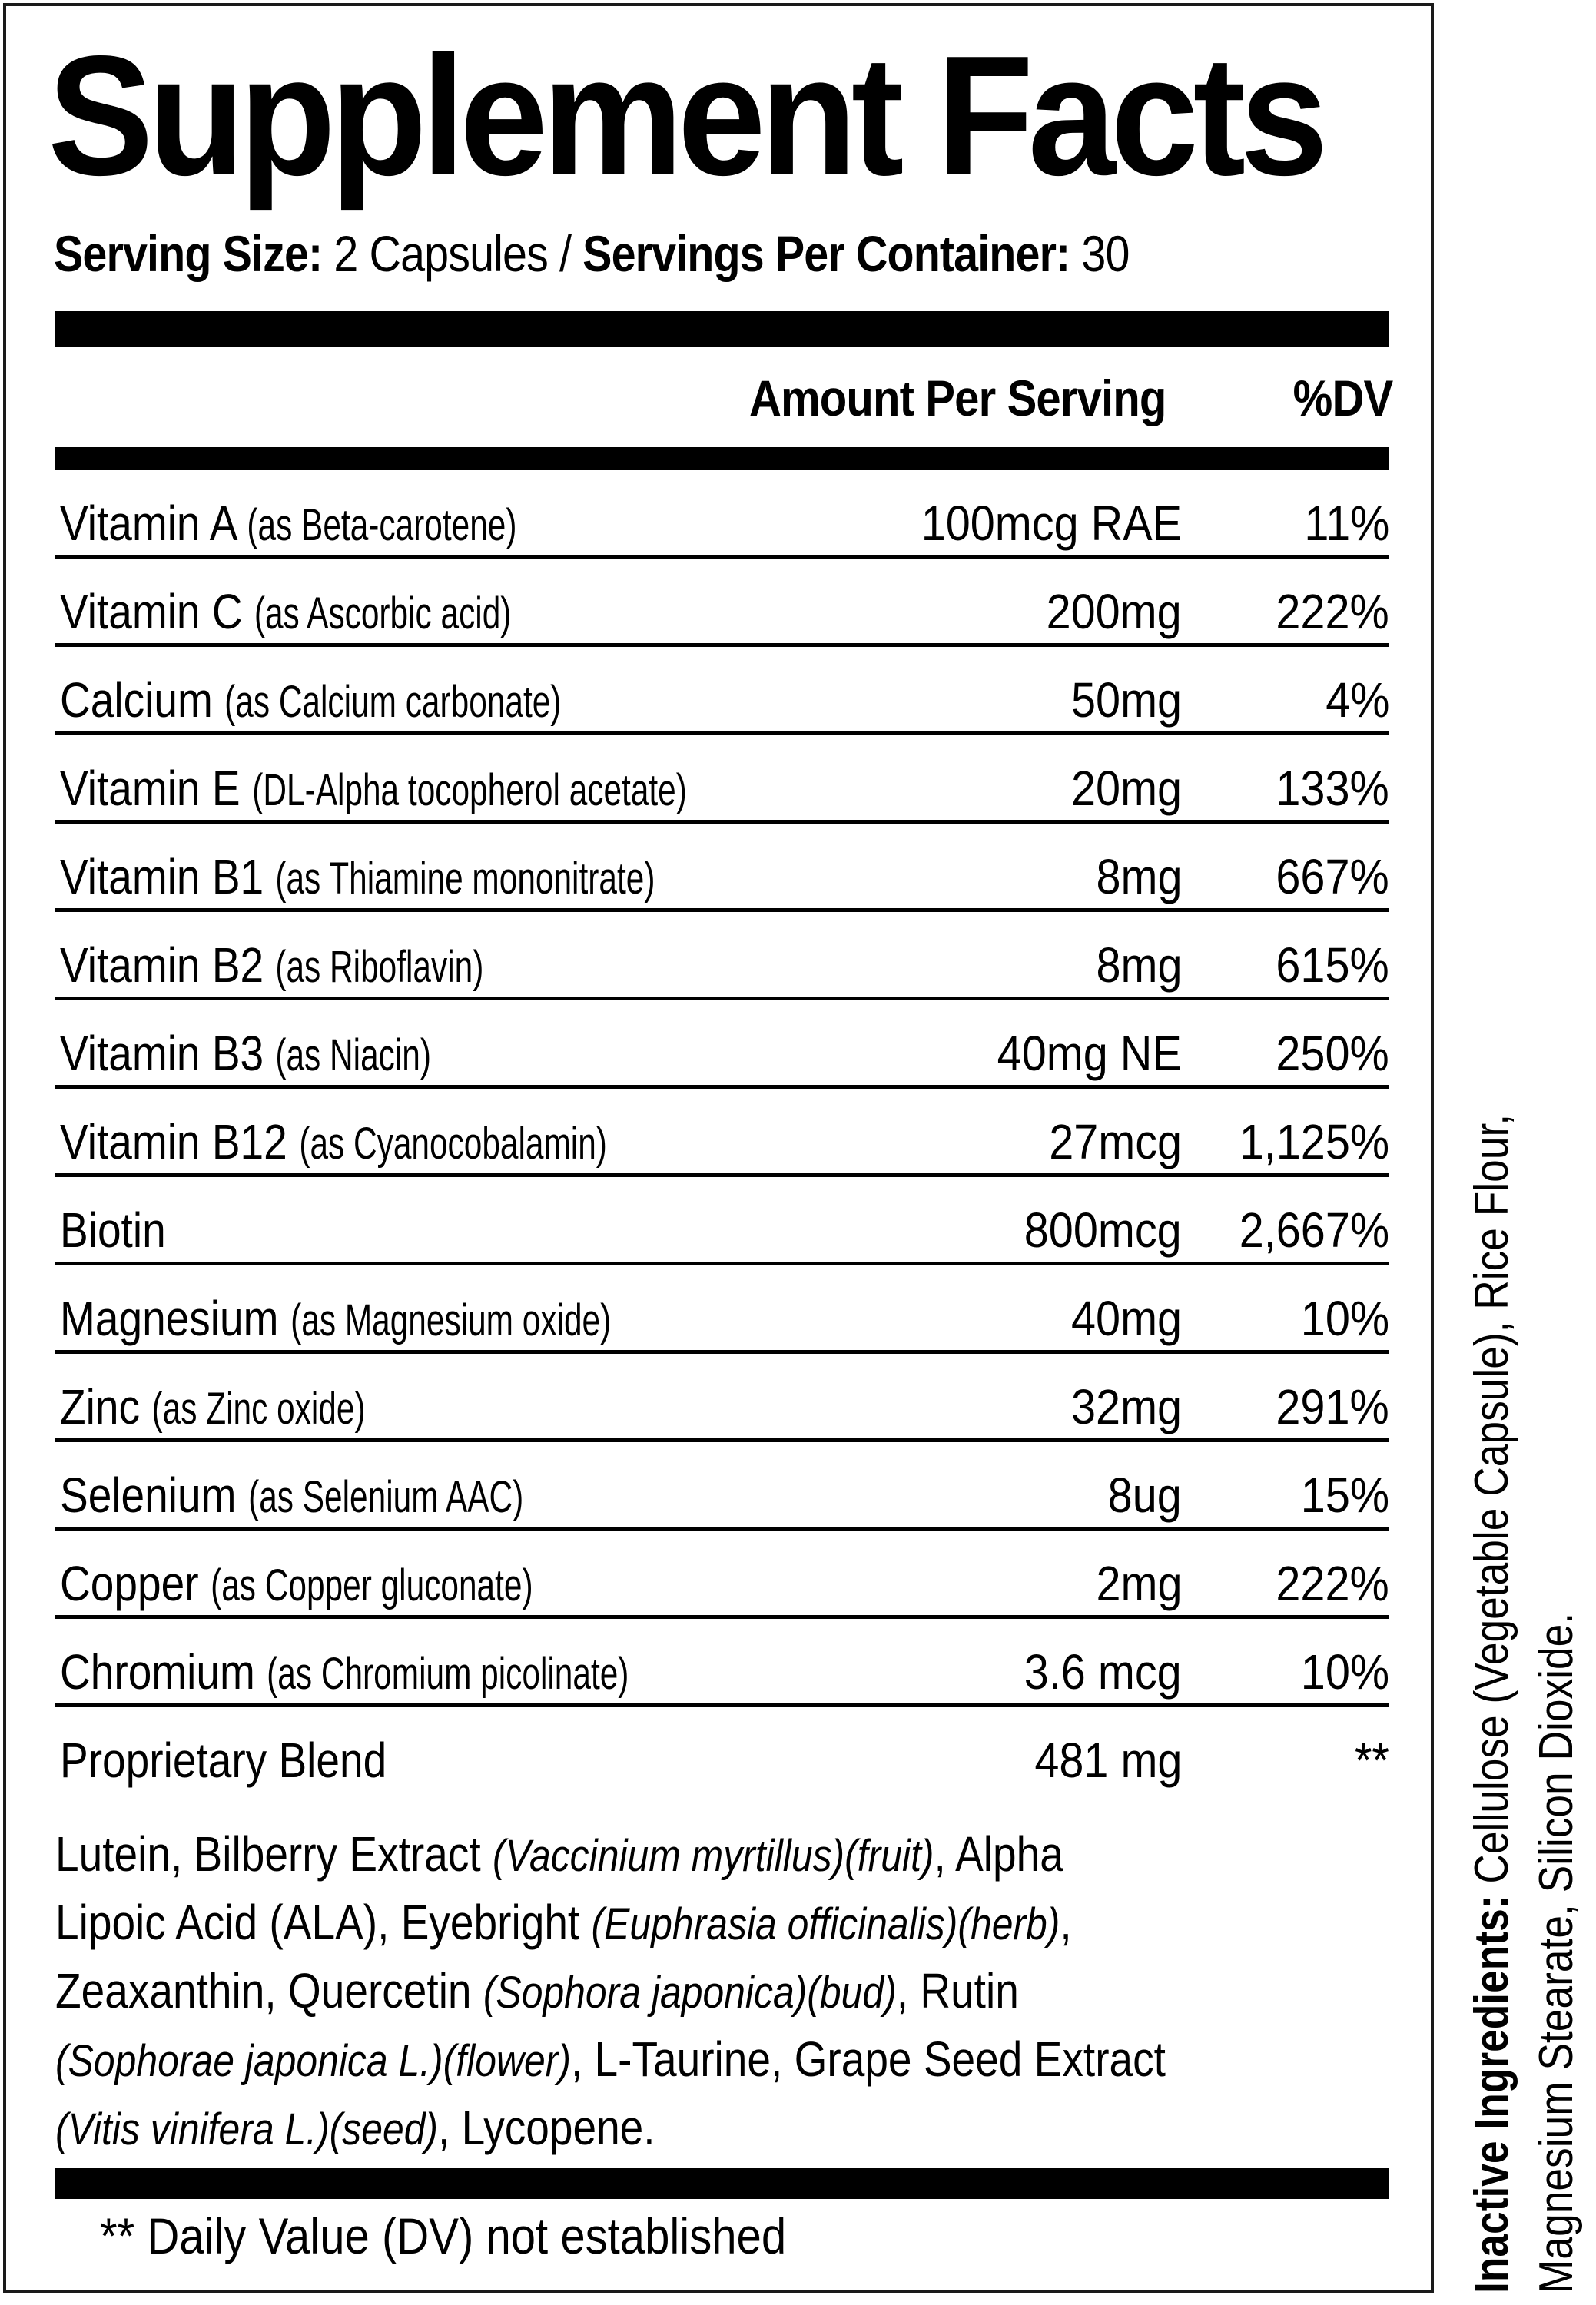 The width and height of the screenshot is (1596, 2305). I want to click on nutrient-name: Chromium (as Chromium picolinate), so click(376, 1671).